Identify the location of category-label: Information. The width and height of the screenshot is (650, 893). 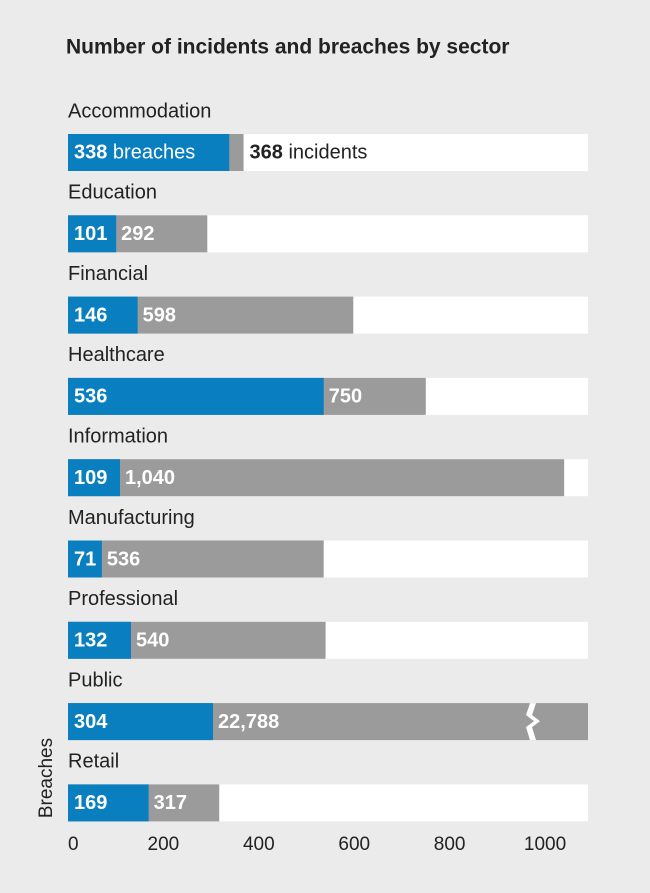
(118, 436).